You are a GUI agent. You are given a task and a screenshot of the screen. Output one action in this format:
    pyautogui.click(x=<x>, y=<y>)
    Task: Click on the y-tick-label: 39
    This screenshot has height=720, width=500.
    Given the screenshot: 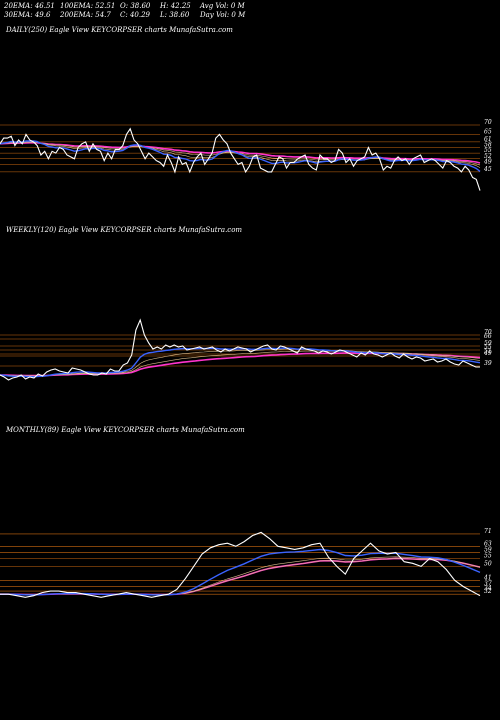 What is the action you would take?
    pyautogui.click(x=488, y=363)
    